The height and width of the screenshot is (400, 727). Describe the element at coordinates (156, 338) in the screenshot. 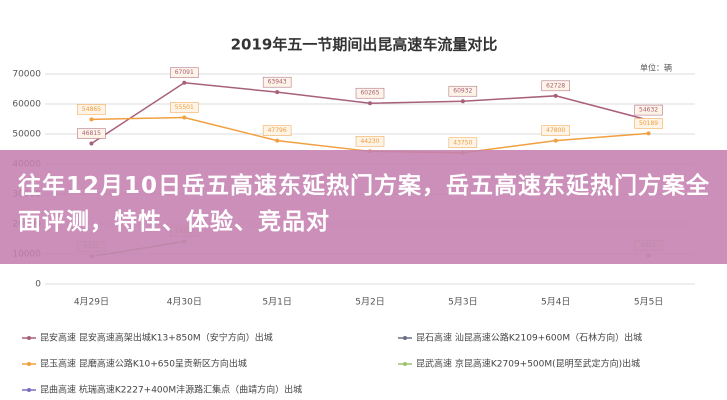

I see `legend-label: 昆安高速 昆安高速高架出城K13+850M（安宁方向）出城` at that location.